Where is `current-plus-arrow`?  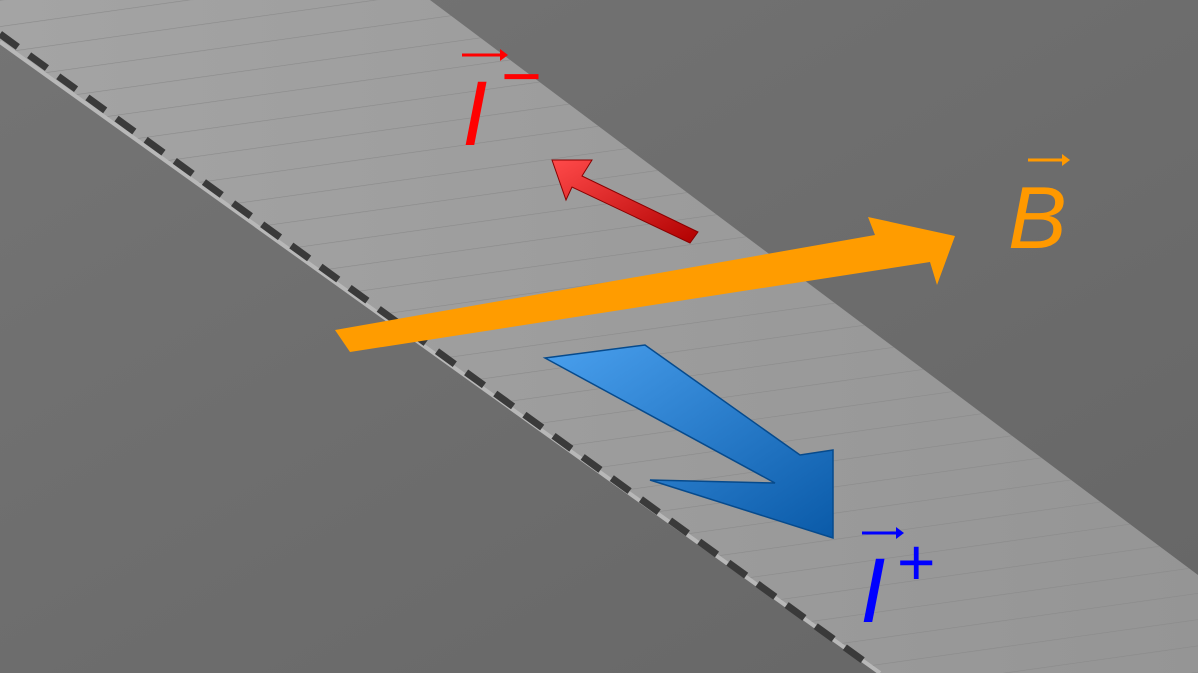
current-plus-arrow is located at coordinates (688, 442).